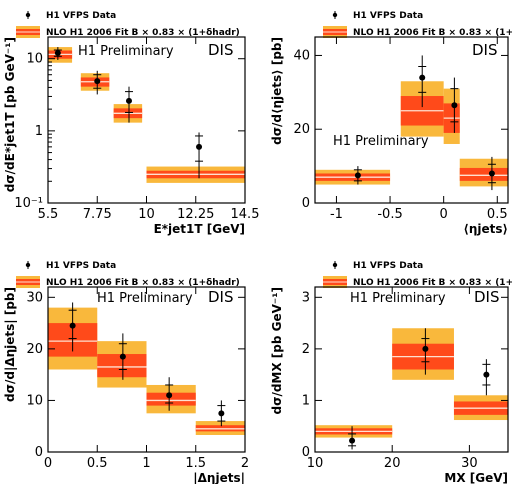 This screenshot has height=484, width=512. What do you see at coordinates (336, 214) in the screenshot?
I see `x-tick-label: -1` at bounding box center [336, 214].